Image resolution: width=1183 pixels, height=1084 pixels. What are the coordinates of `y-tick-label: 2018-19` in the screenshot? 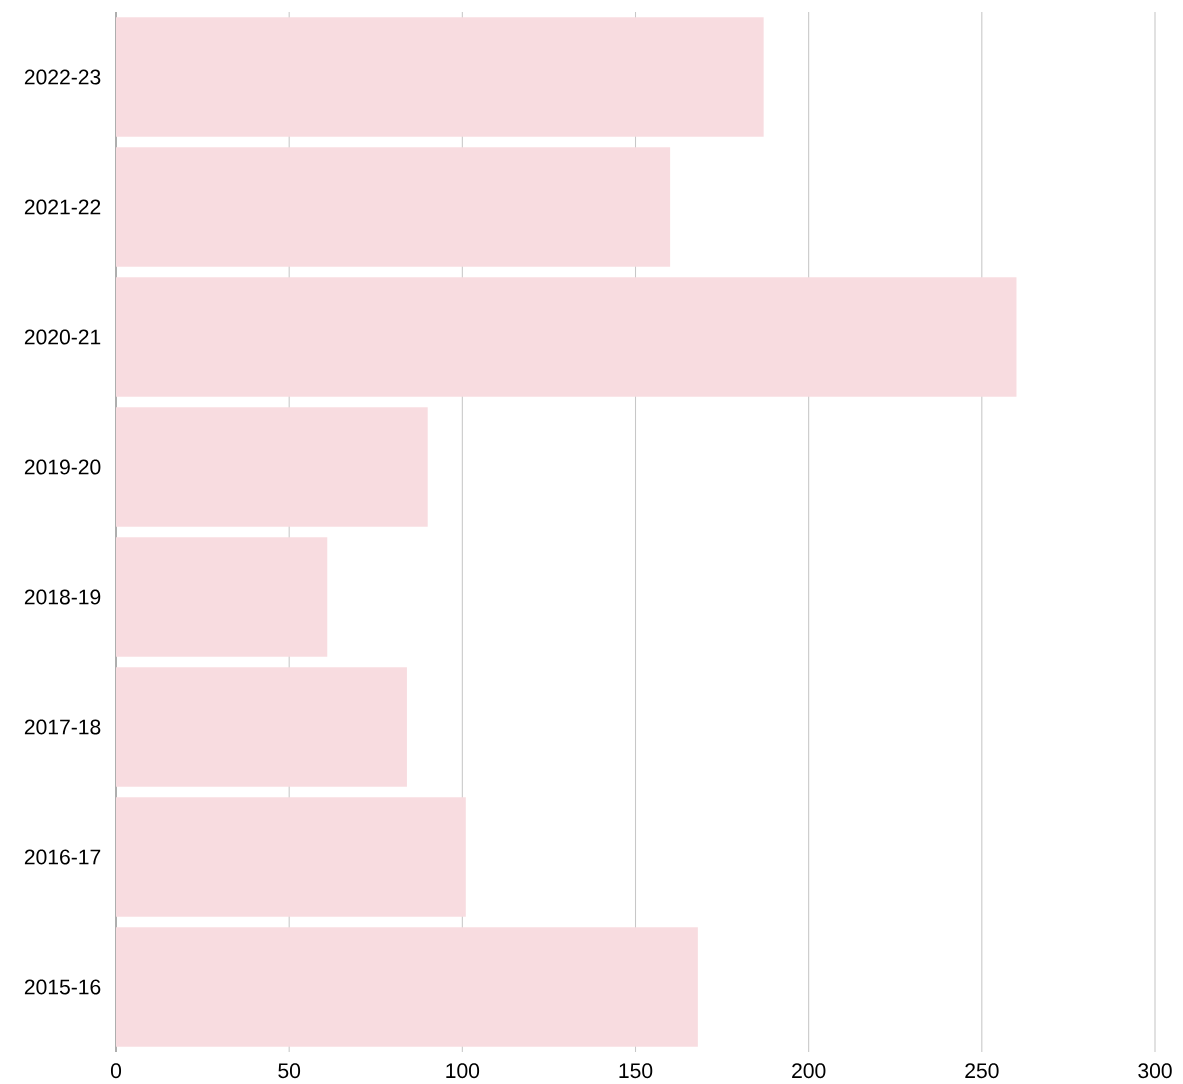 It's located at (62, 597).